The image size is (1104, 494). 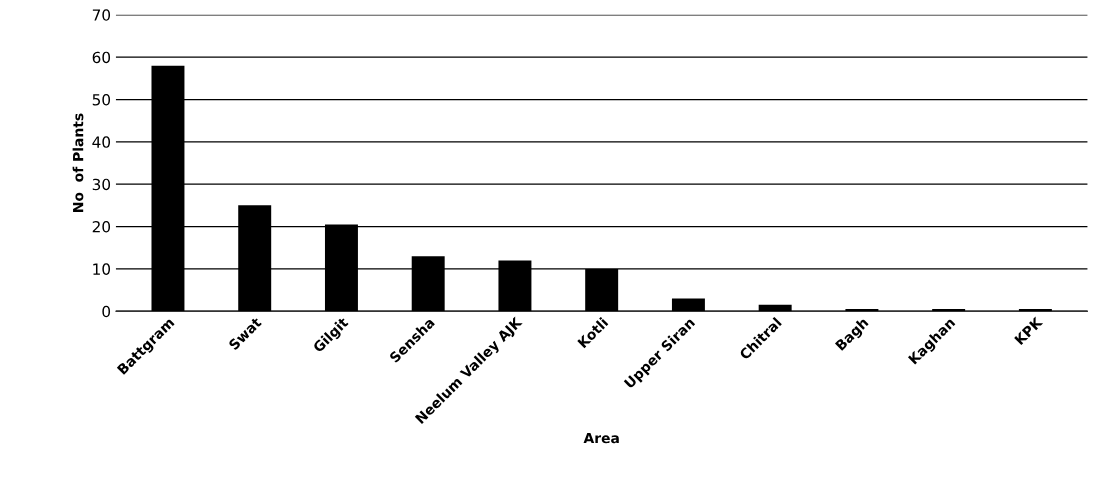 What do you see at coordinates (101, 184) in the screenshot?
I see `y-tick-label: 30` at bounding box center [101, 184].